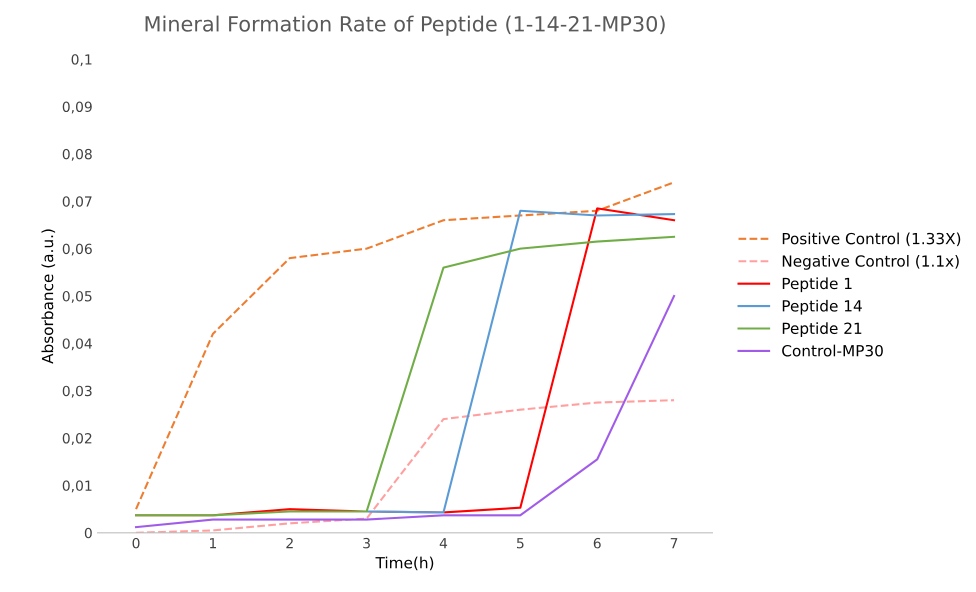 The image size is (976, 592). I want to click on x-tick-label: 3, so click(366, 543).